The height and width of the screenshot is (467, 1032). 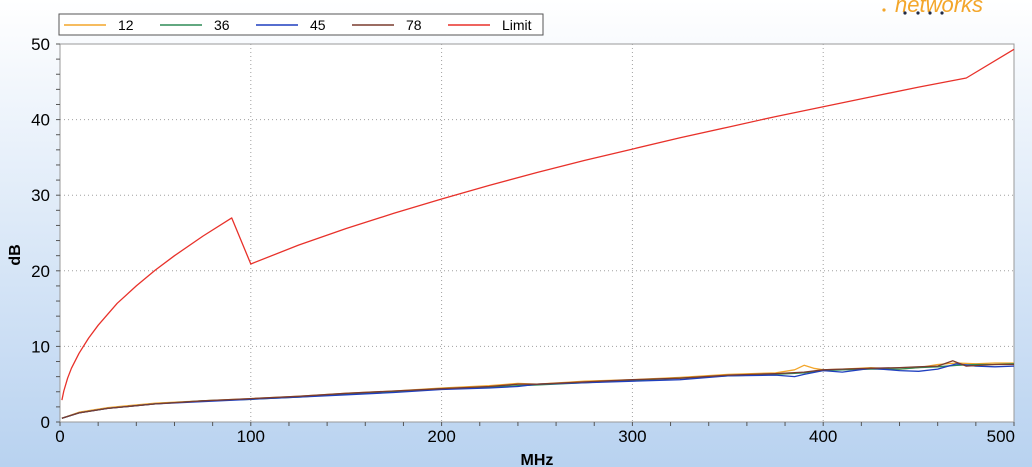 What do you see at coordinates (222, 25) in the screenshot?
I see `legend-label: 36` at bounding box center [222, 25].